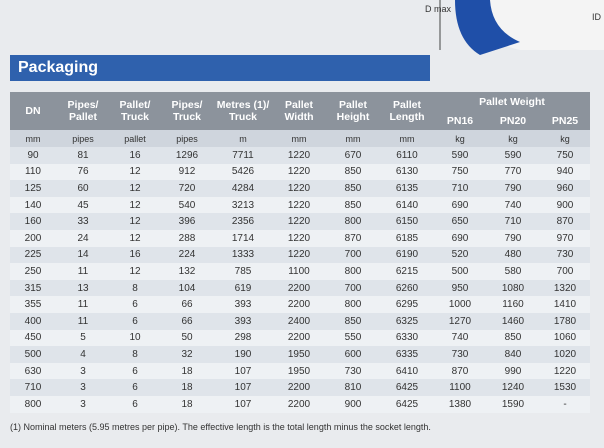 The height and width of the screenshot is (448, 604). I want to click on cell: 600, so click(353, 354).